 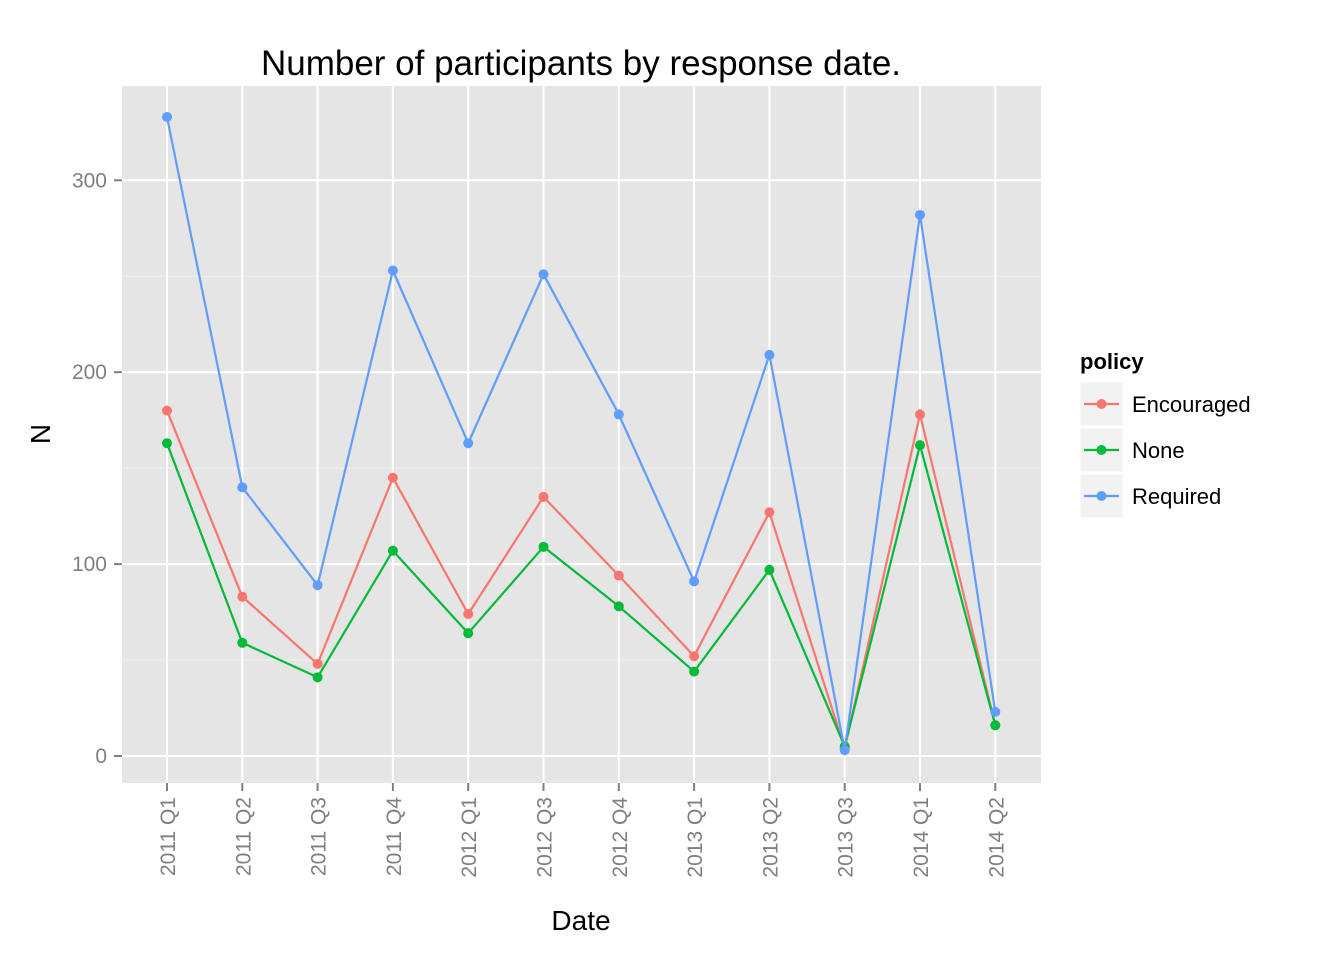 I want to click on chart-title: Number of participants by response date., so click(x=581, y=63).